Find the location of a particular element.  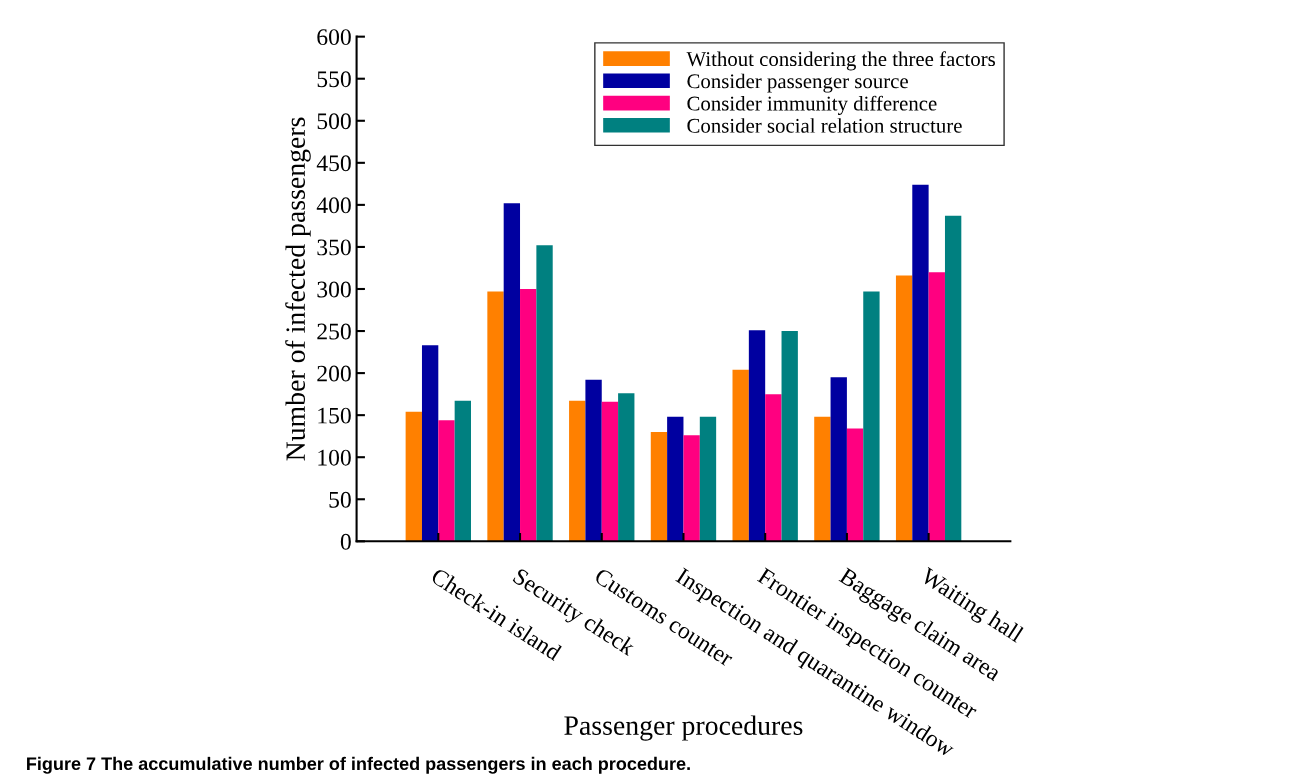

legend-label: Without considering the three factors is located at coordinates (840, 61).